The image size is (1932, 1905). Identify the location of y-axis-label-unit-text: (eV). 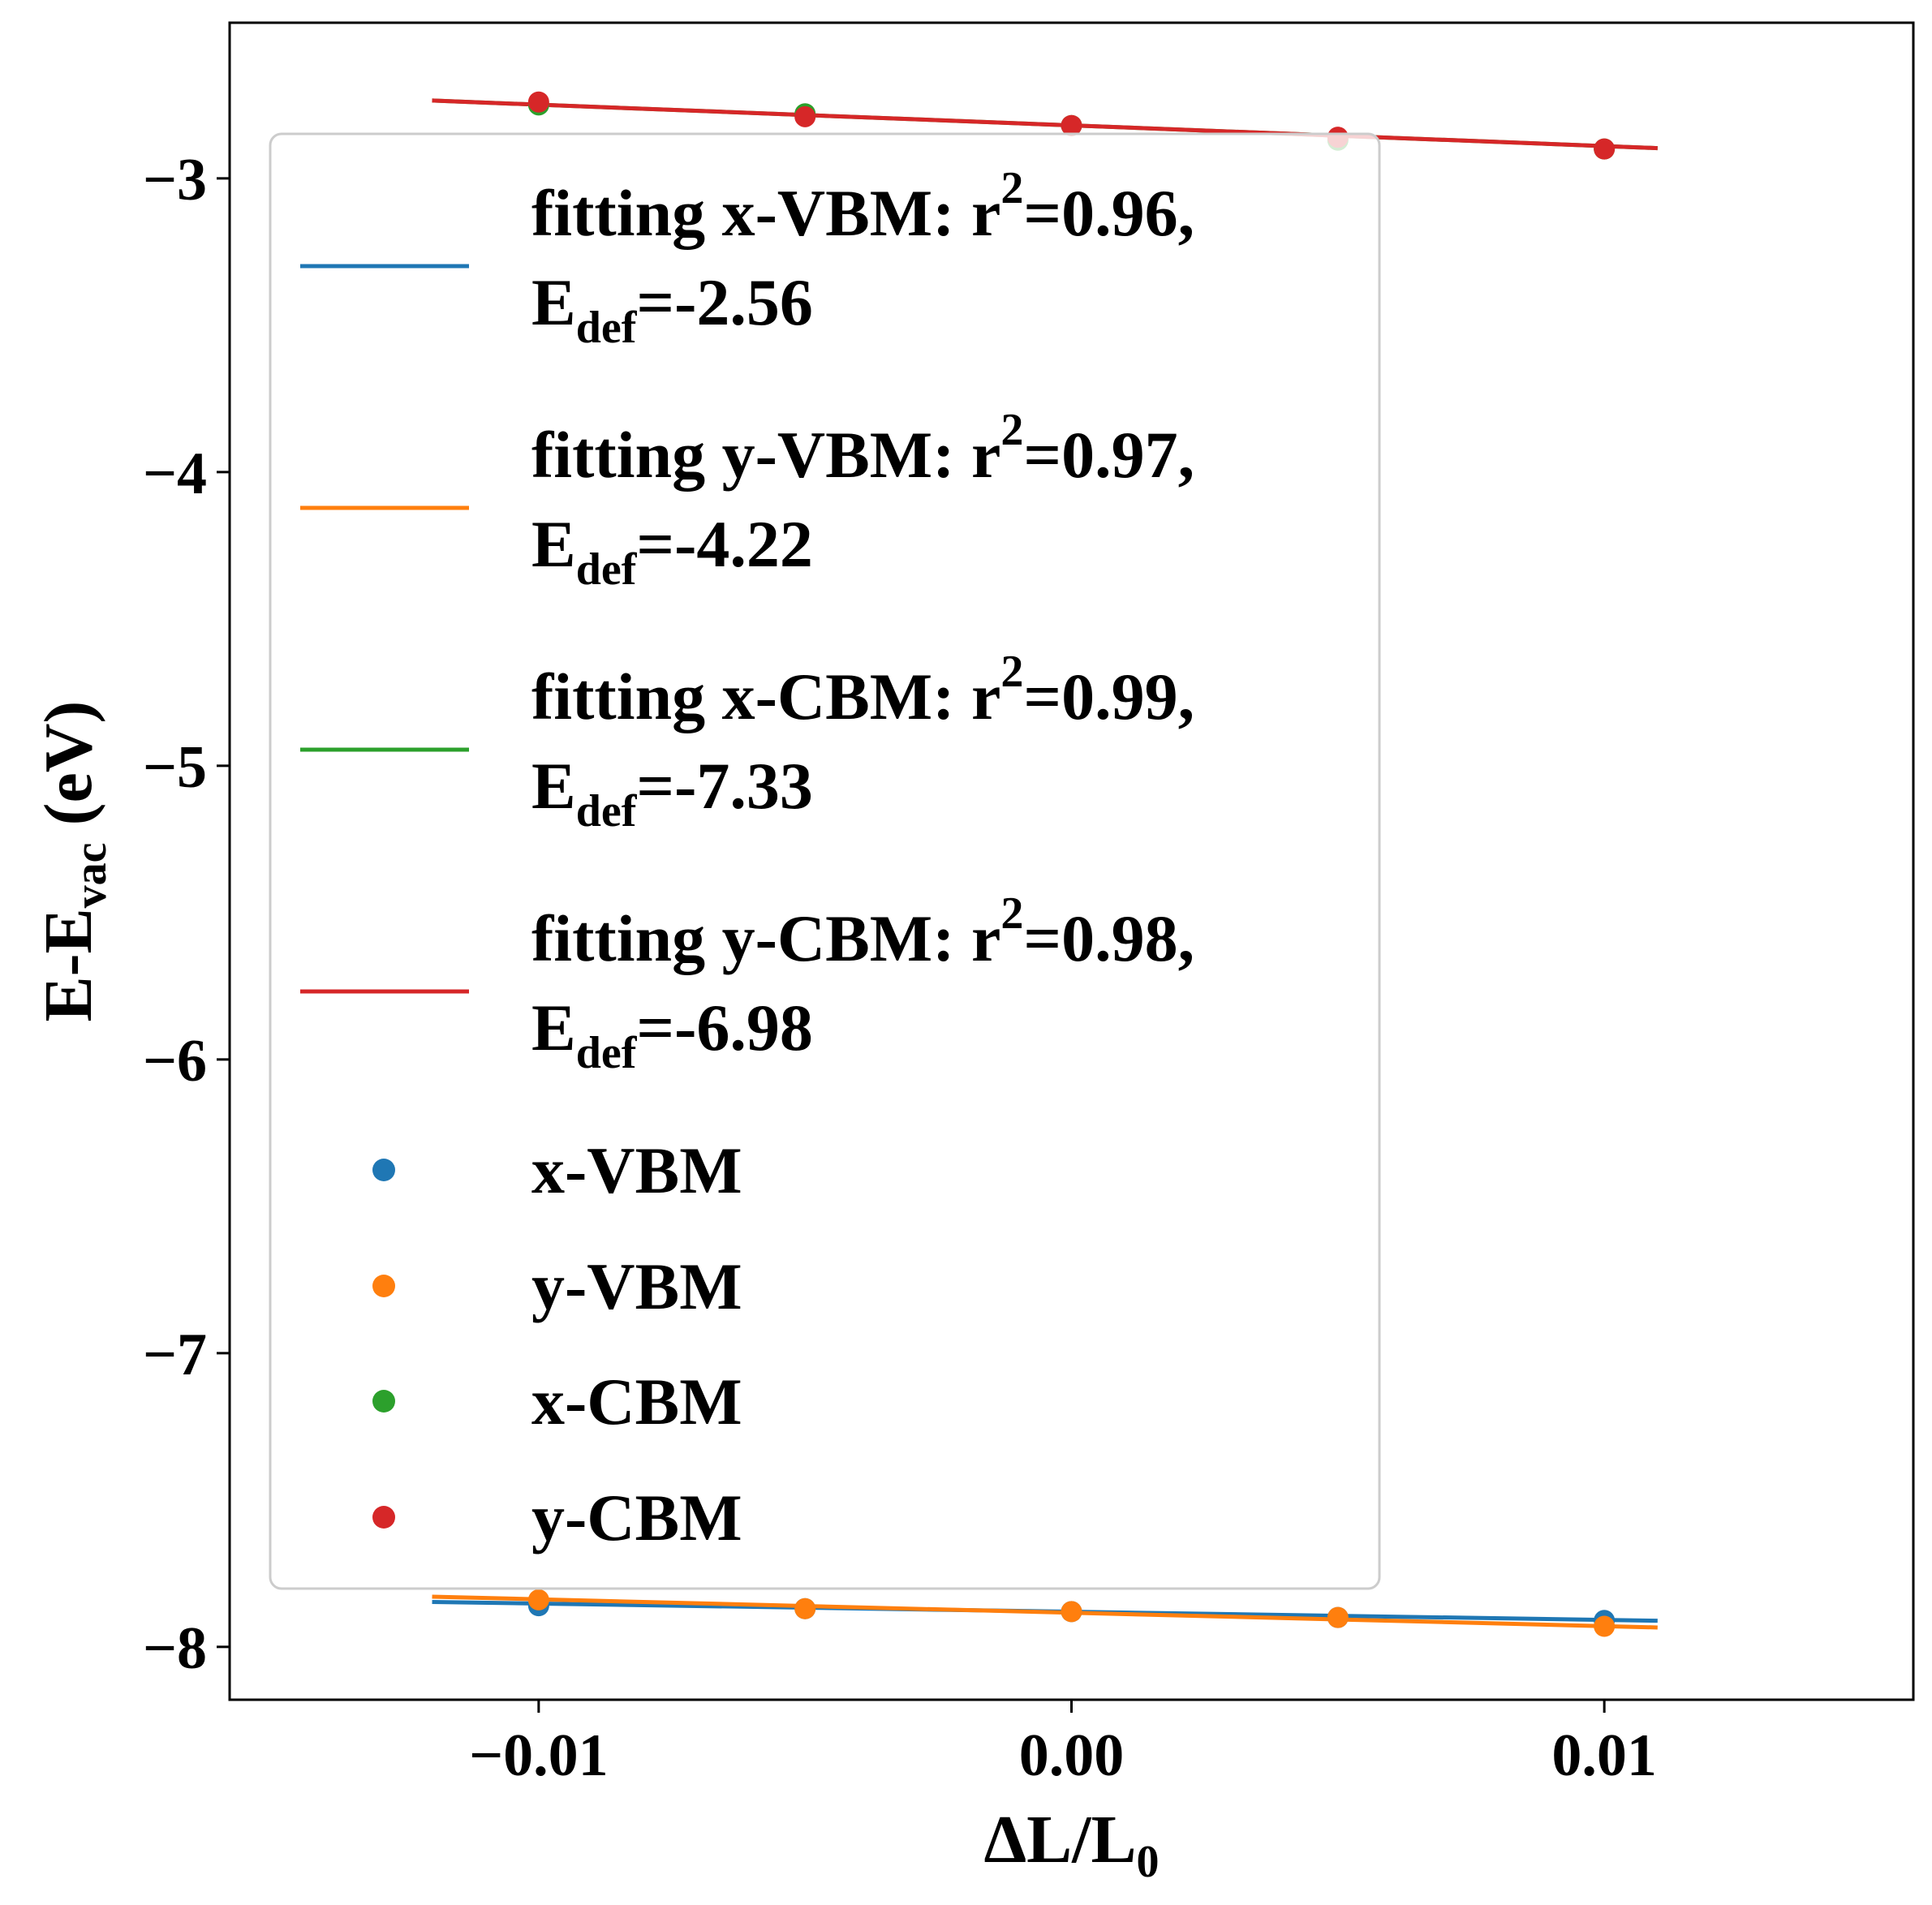
(68, 763).